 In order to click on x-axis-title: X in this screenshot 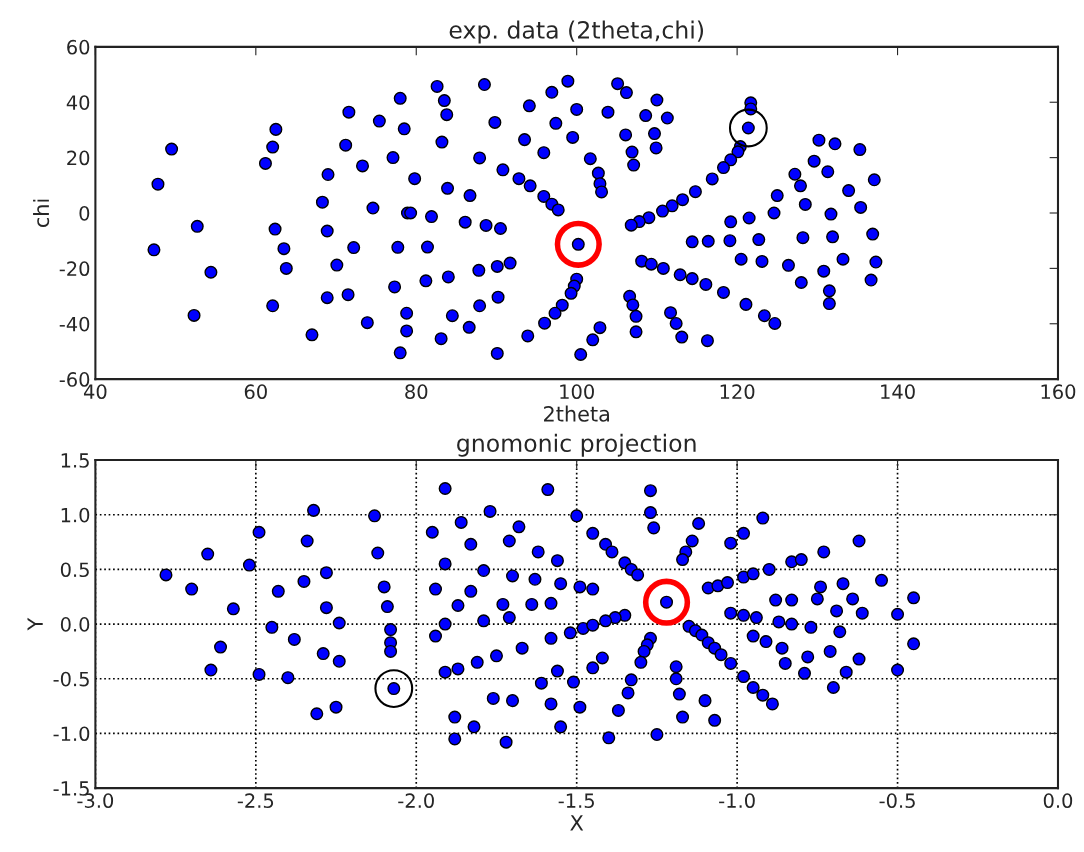, I will do `click(577, 823)`.